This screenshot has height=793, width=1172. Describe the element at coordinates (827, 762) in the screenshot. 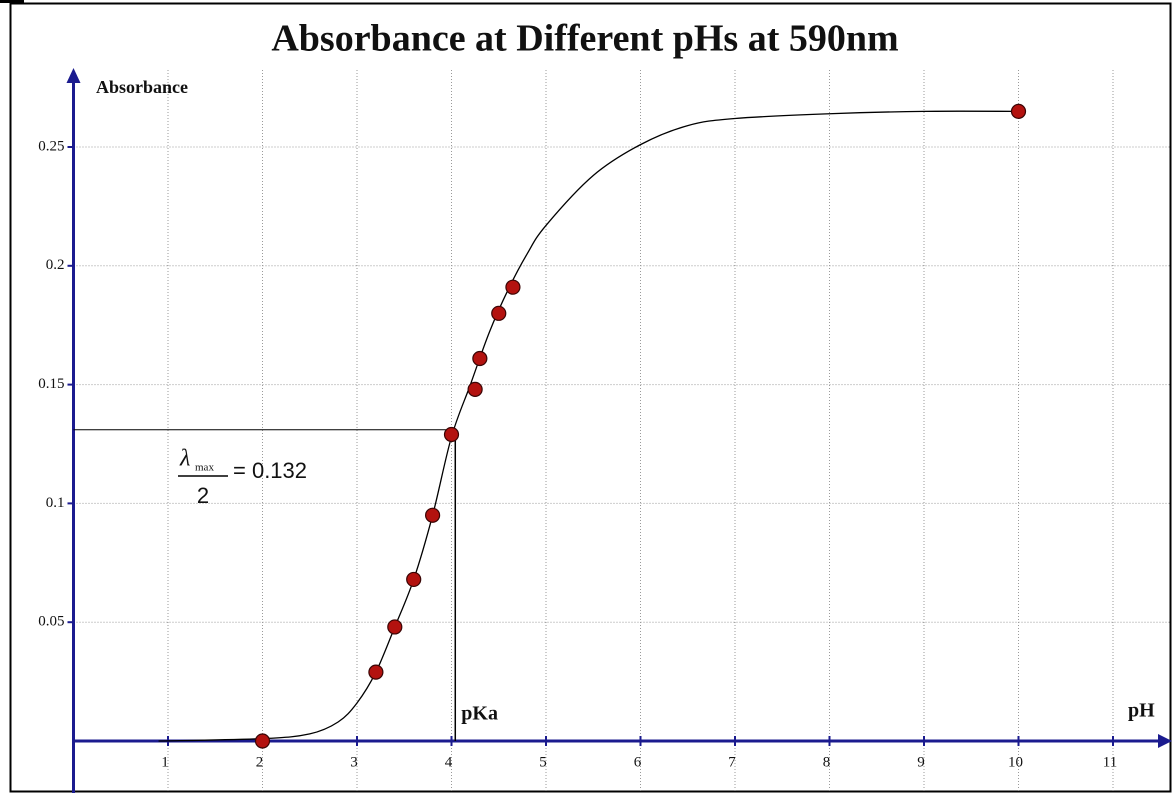

I see `x-tick-label: 8` at that location.